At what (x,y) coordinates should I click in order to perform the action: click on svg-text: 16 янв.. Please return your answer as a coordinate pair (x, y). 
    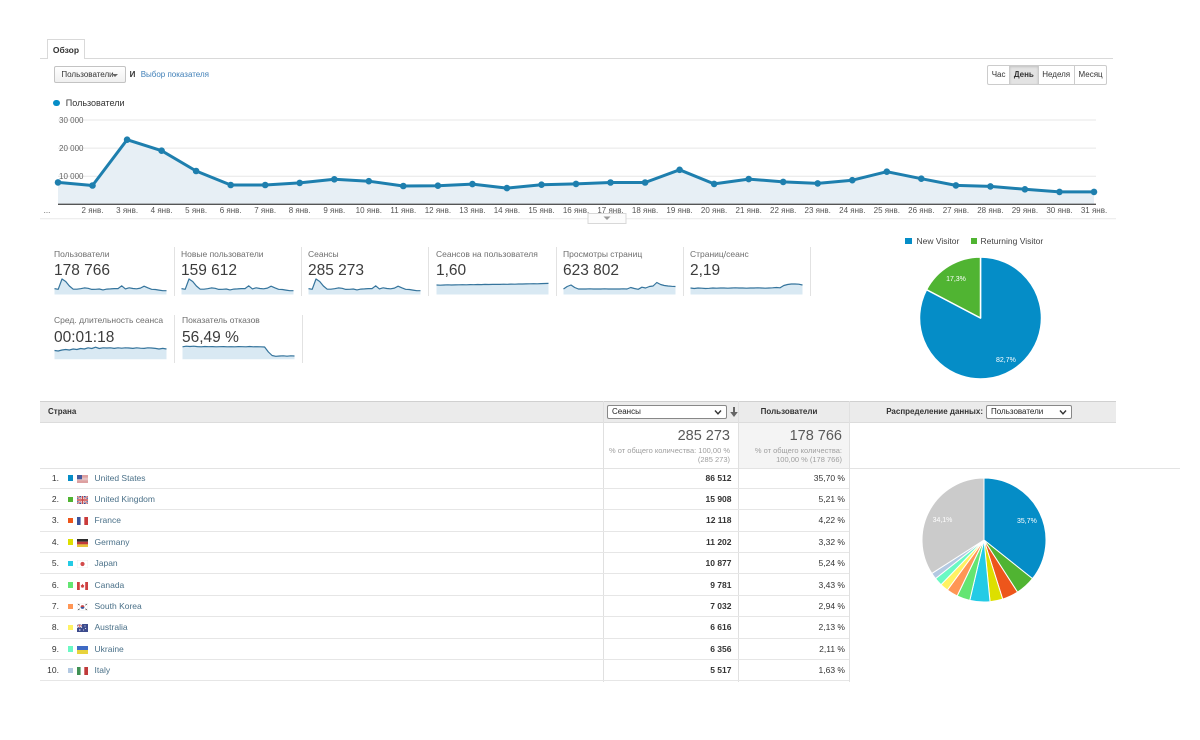
    Looking at the image, I should click on (576, 210).